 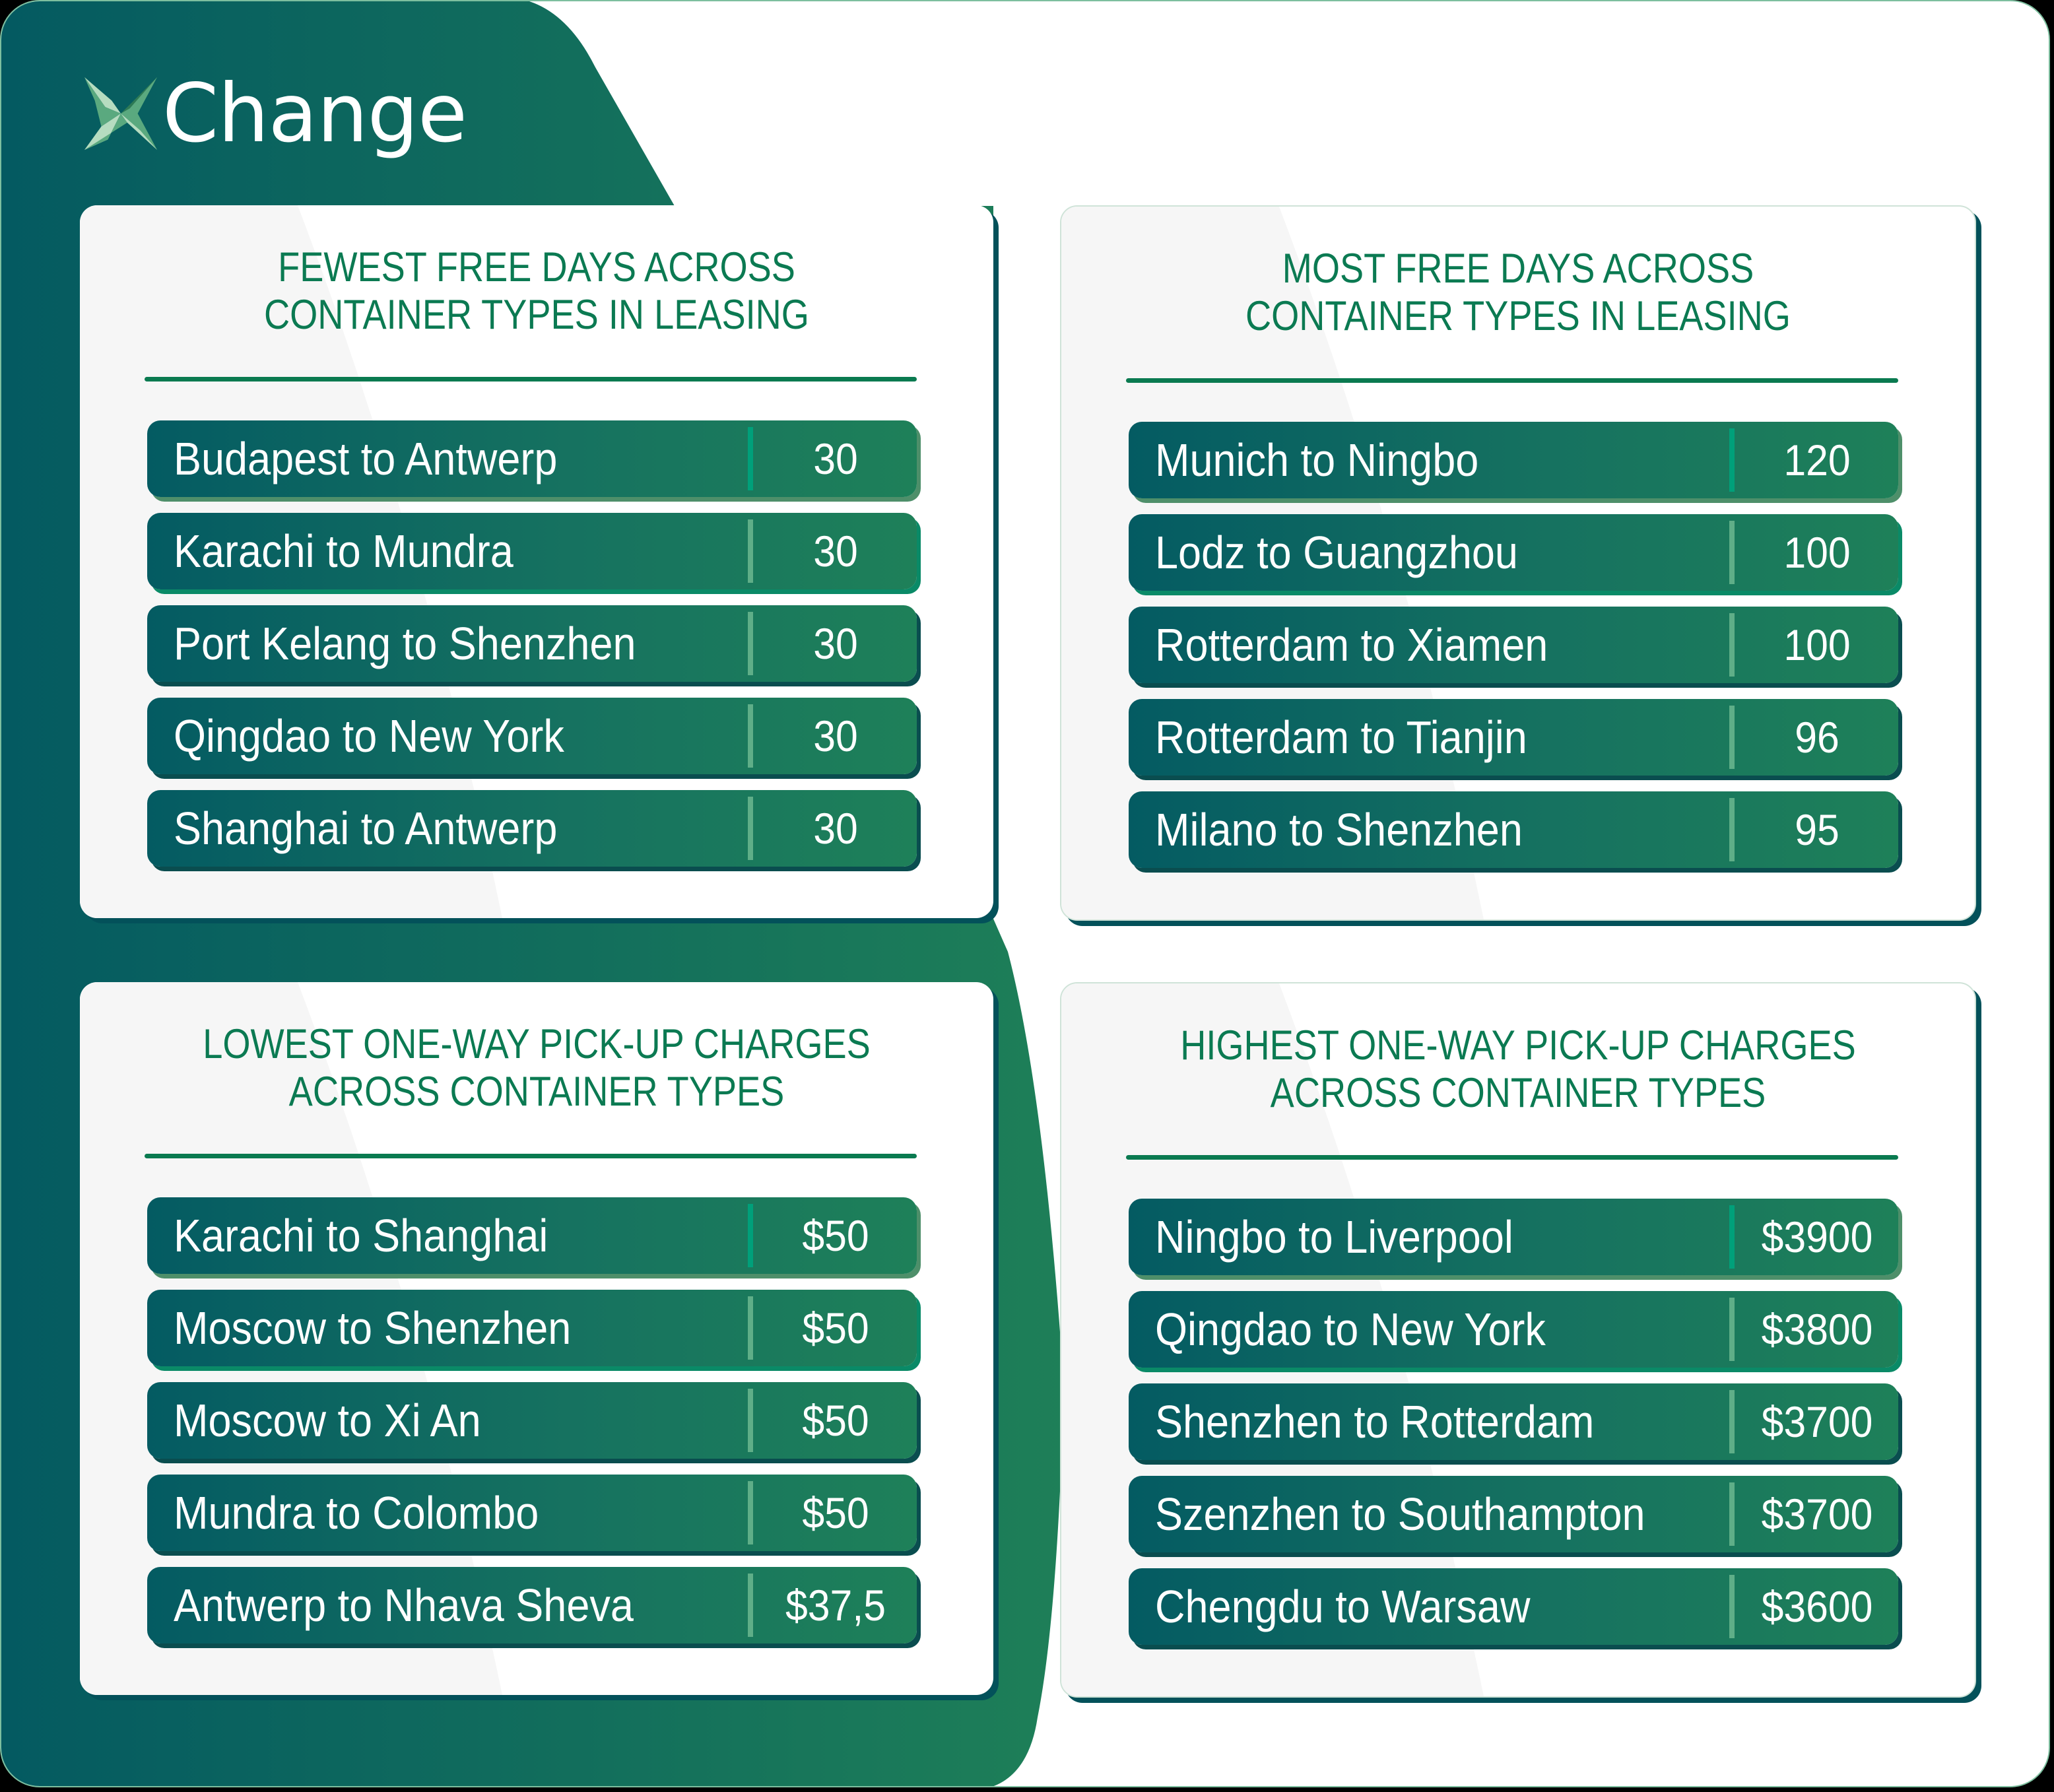 What do you see at coordinates (121, 113) in the screenshot?
I see `x-star-logo-icon` at bounding box center [121, 113].